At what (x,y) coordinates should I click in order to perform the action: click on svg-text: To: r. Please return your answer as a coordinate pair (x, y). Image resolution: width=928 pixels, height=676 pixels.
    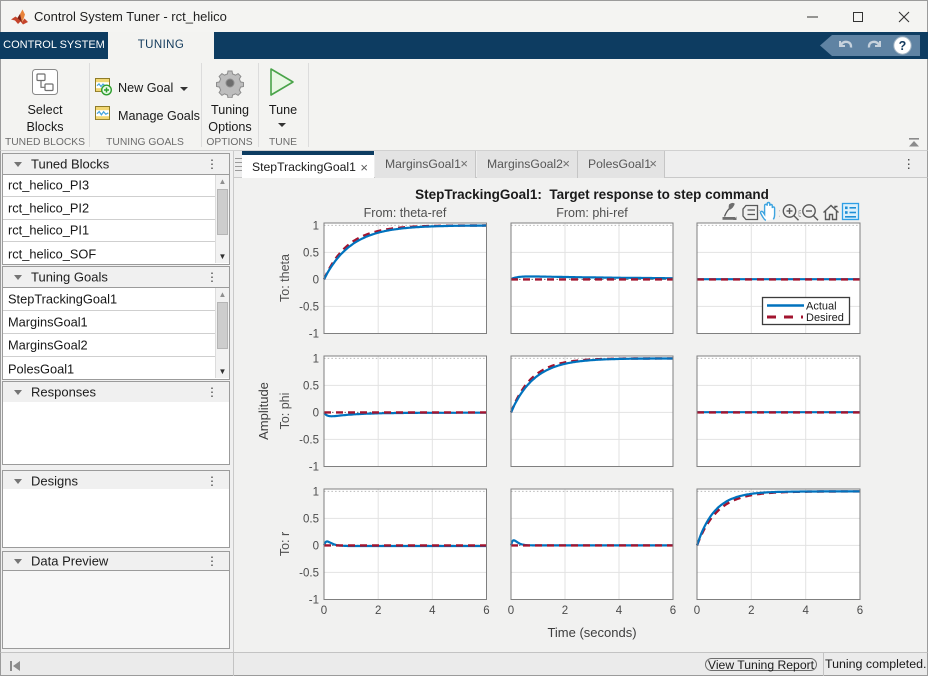
    Looking at the image, I should click on (285, 544).